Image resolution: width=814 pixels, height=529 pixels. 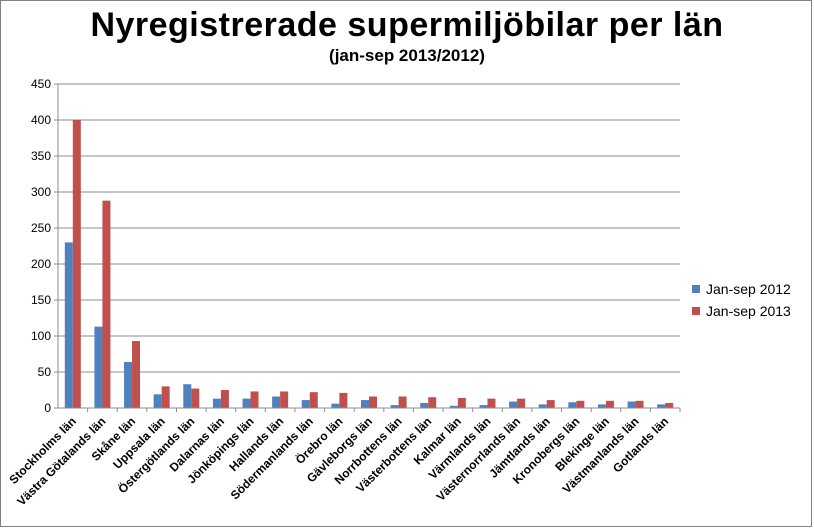 What do you see at coordinates (407, 55) in the screenshot?
I see `chart-subtitle: (jan-sep 2013/2012)` at bounding box center [407, 55].